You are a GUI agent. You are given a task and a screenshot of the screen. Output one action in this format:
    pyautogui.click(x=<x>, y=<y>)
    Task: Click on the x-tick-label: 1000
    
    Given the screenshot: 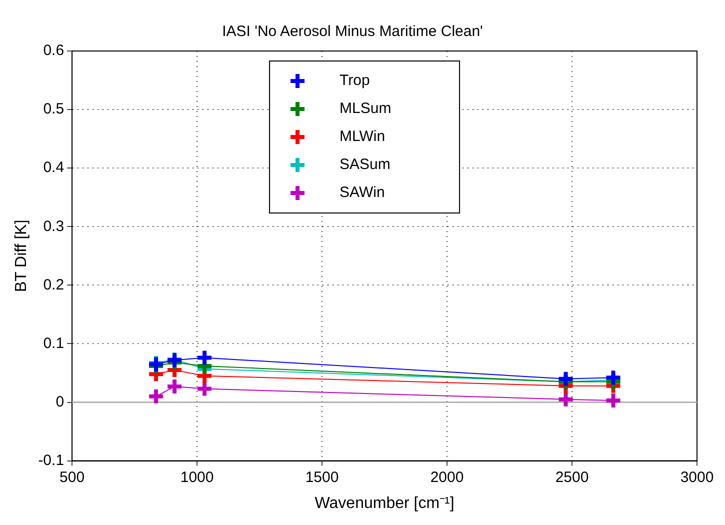 What is the action you would take?
    pyautogui.click(x=197, y=477)
    